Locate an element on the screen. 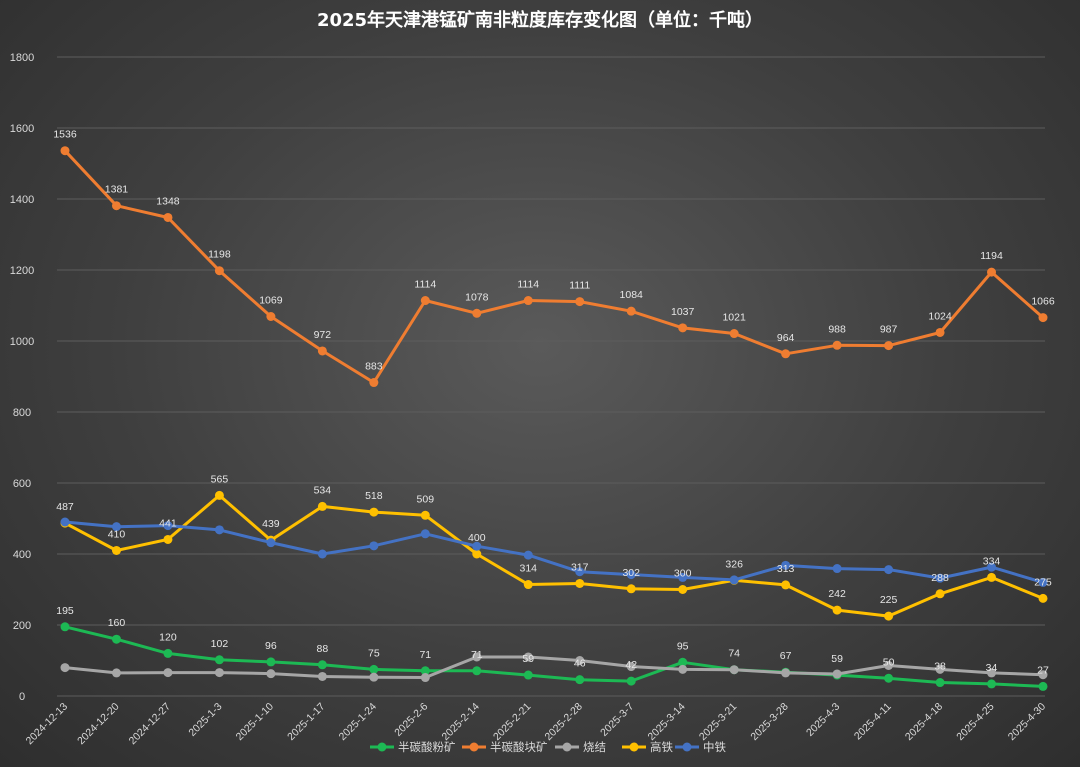 Image resolution: width=1080 pixels, height=767 pixels. data-label: 314 is located at coordinates (528, 569).